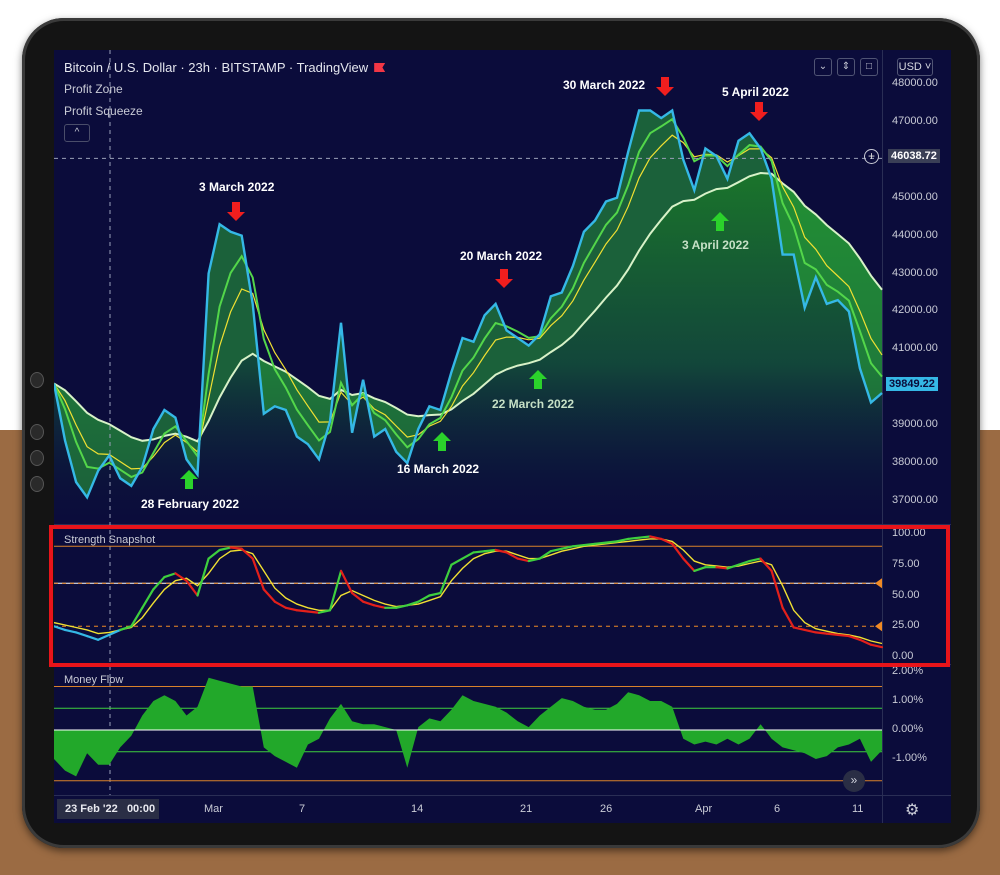 Image resolution: width=1000 pixels, height=875 pixels. I want to click on time-tick: 14, so click(417, 809).